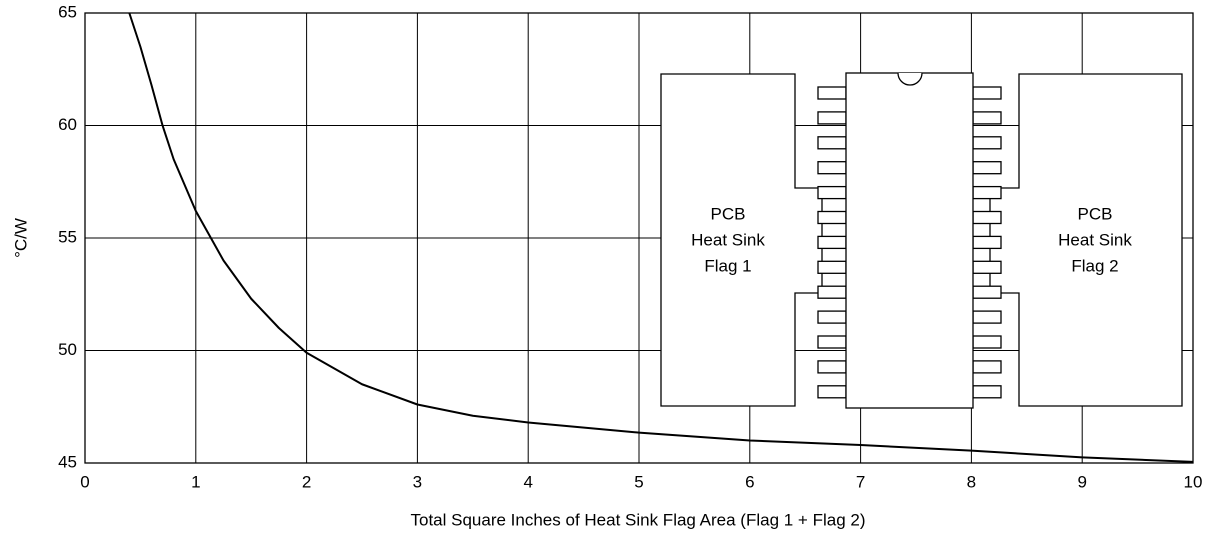 The height and width of the screenshot is (542, 1212). Describe the element at coordinates (1081, 481) in the screenshot. I see `x-tick-label: 9` at that location.